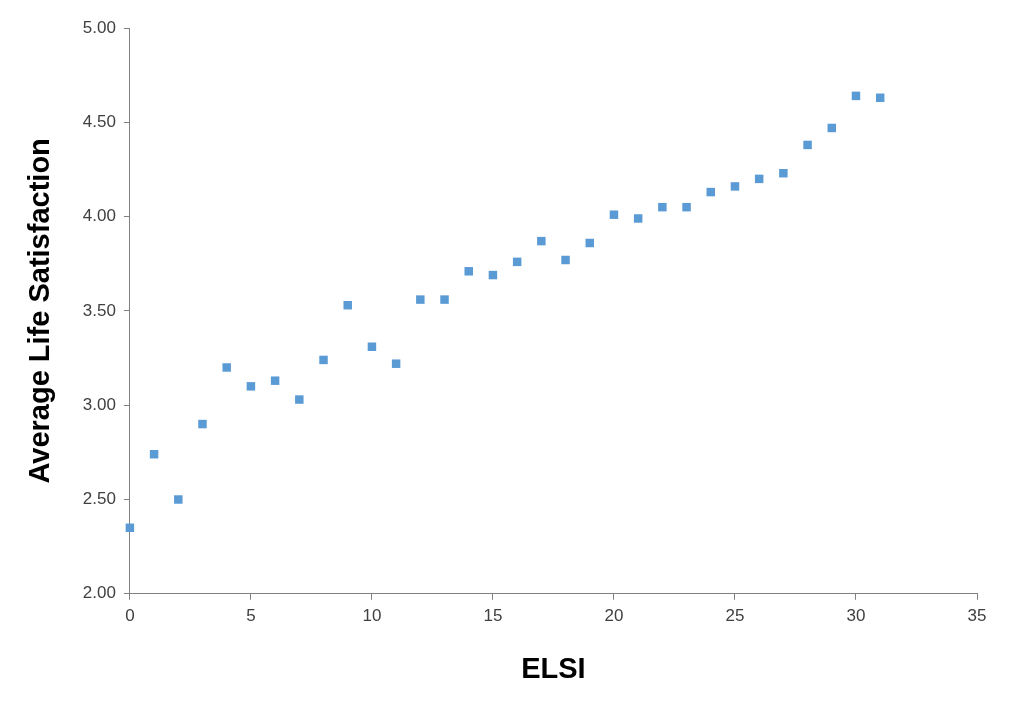 This screenshot has height=706, width=1027. I want to click on x-axis-title: ELSI, so click(553, 667).